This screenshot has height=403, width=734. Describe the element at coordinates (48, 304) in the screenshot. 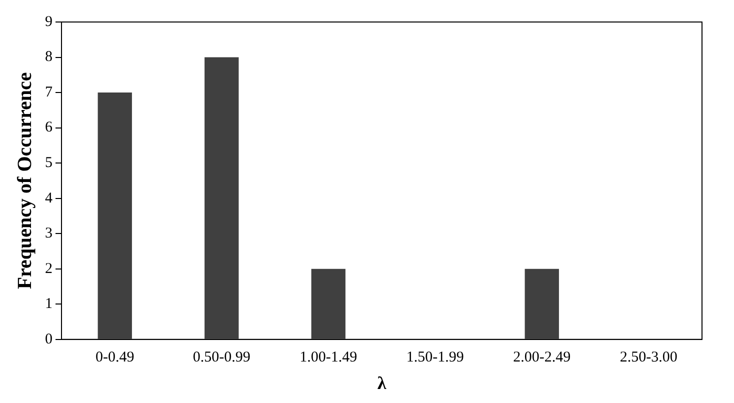

I see `y-tick-label: 1` at that location.